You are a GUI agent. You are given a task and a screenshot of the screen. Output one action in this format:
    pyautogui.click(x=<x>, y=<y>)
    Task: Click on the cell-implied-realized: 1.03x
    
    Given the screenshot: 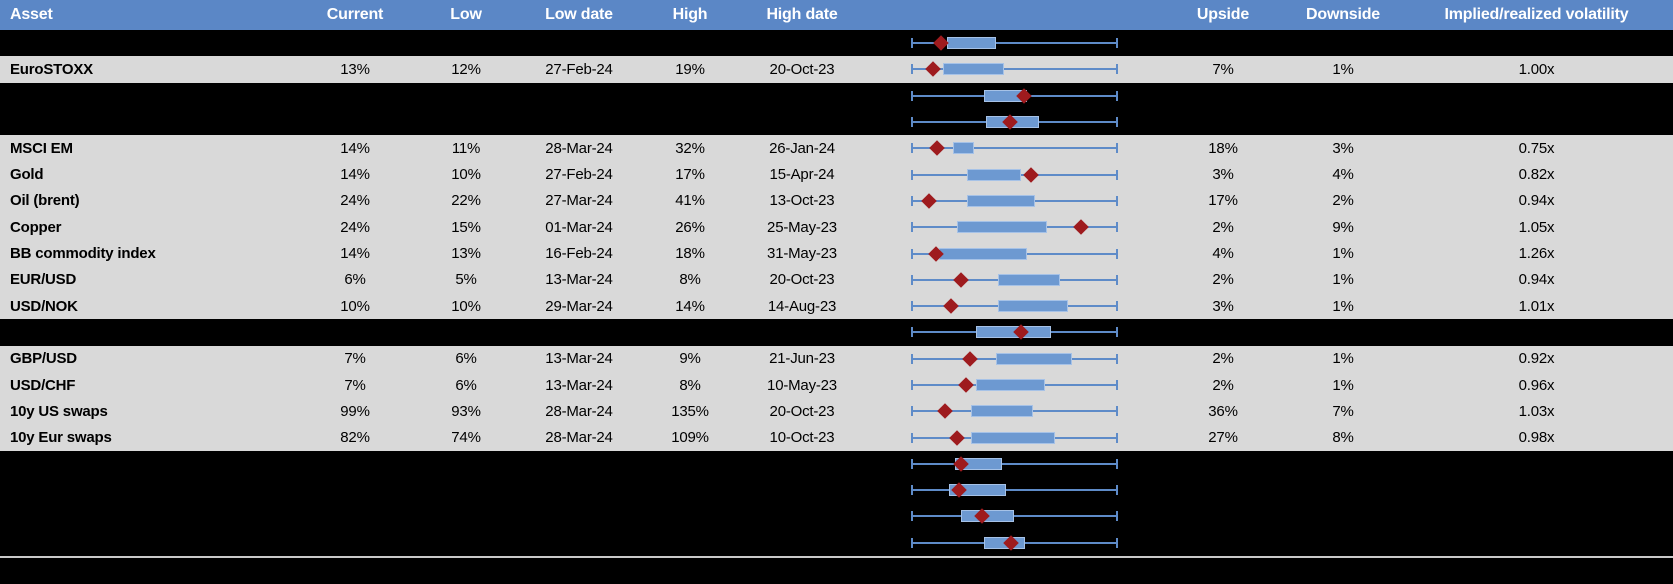 What is the action you would take?
    pyautogui.click(x=1536, y=411)
    